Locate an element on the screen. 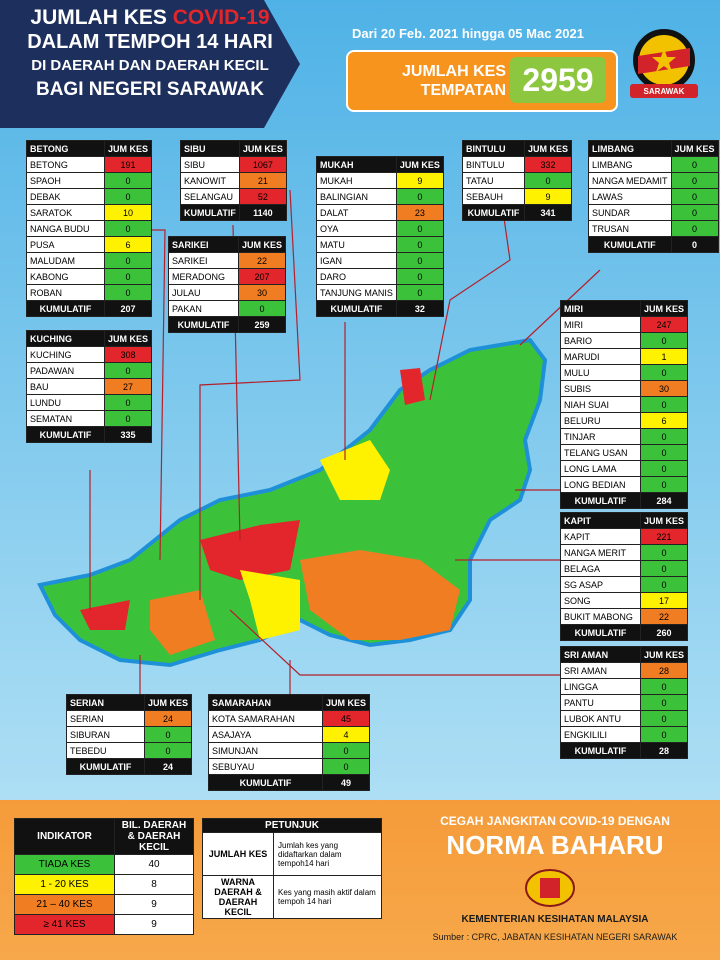 The image size is (720, 960). subdistrict-name: BALINGIAN is located at coordinates (356, 196).